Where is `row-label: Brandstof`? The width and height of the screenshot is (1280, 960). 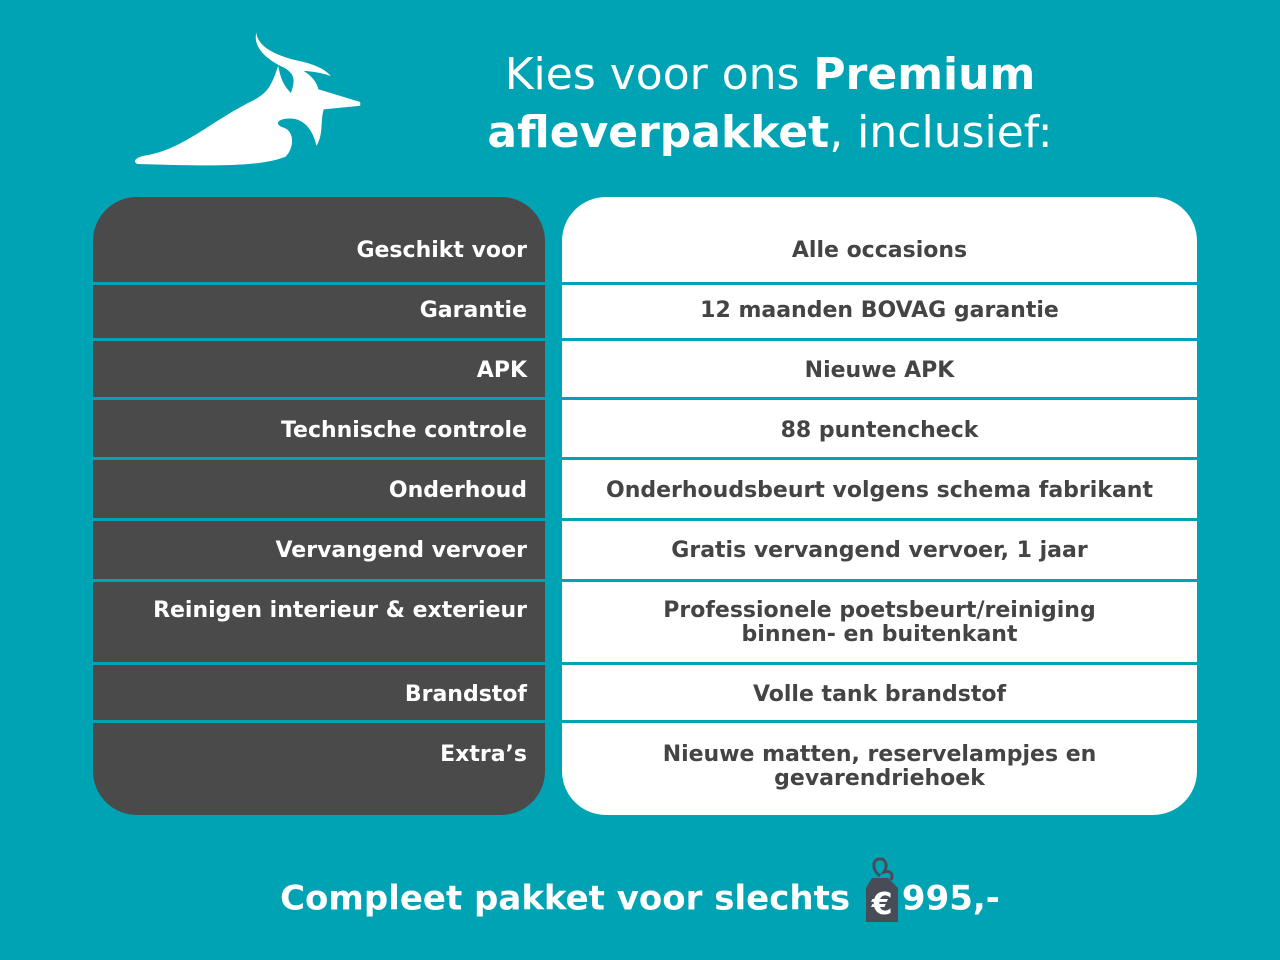 row-label: Brandstof is located at coordinates (465, 694).